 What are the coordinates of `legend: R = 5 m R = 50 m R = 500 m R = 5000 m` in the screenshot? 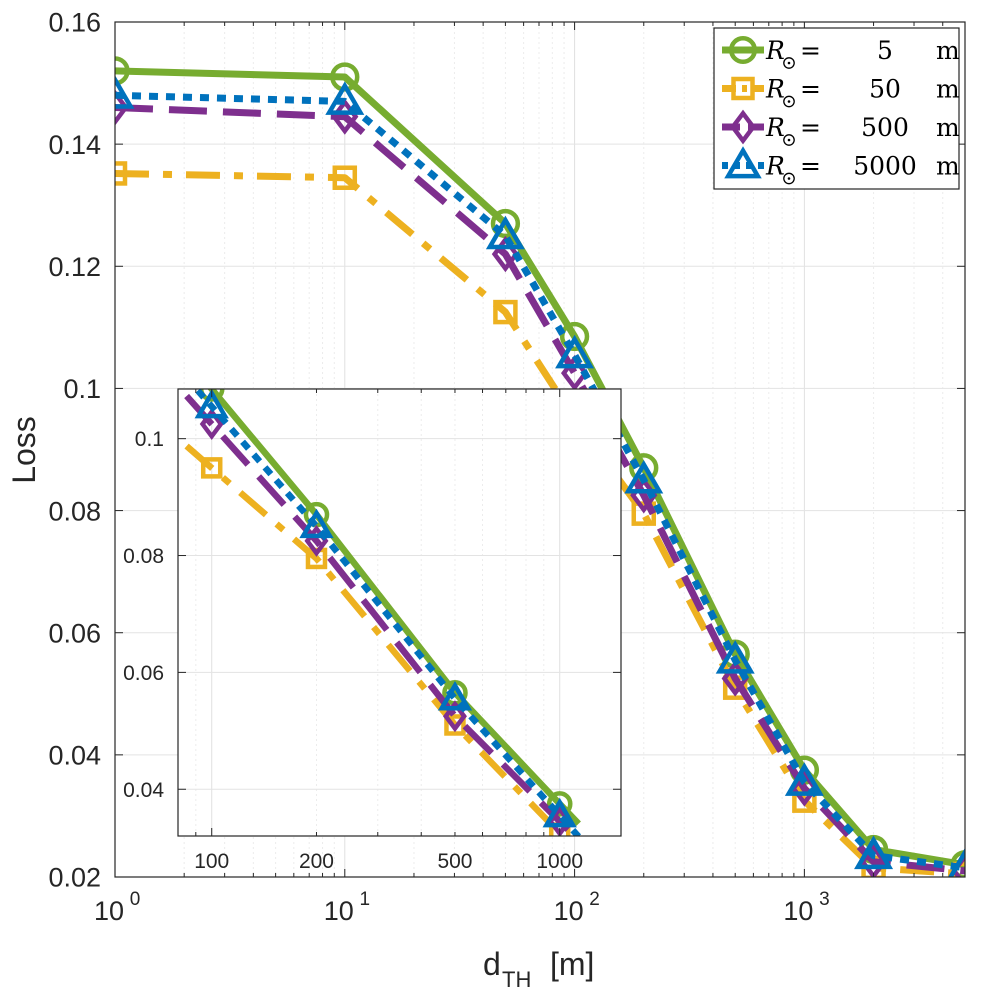 It's located at (836, 108).